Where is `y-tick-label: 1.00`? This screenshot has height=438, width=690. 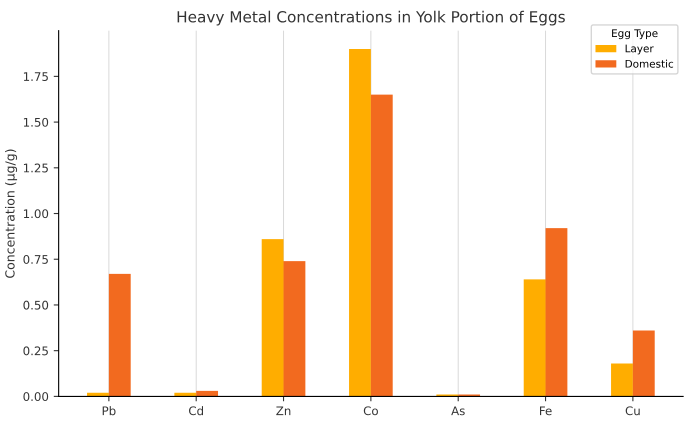 y-tick-label: 1.00 is located at coordinates (36, 213).